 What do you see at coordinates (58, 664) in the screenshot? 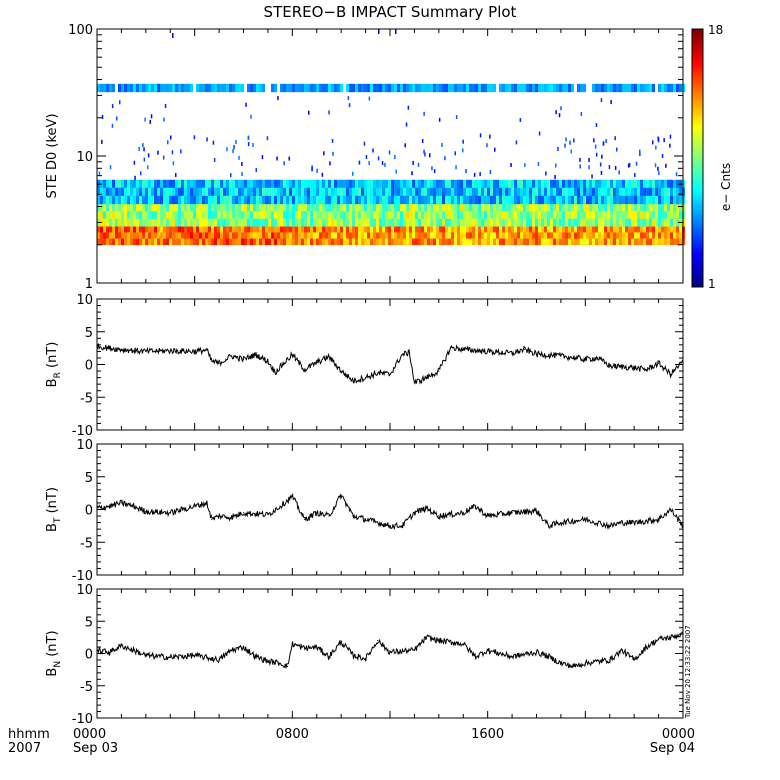
I see `y-axis-label-sub: N` at bounding box center [58, 664].